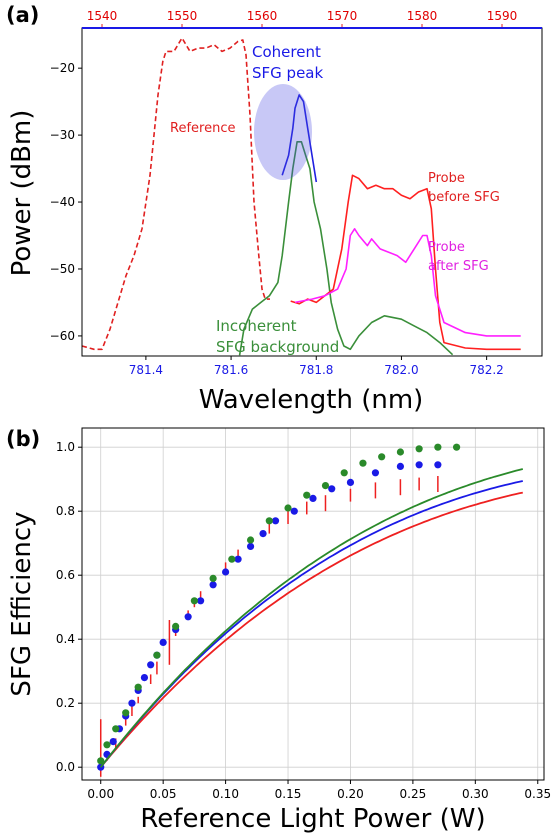  What do you see at coordinates (202, 128) in the screenshot?
I see `annotation-reference: Reference` at bounding box center [202, 128].